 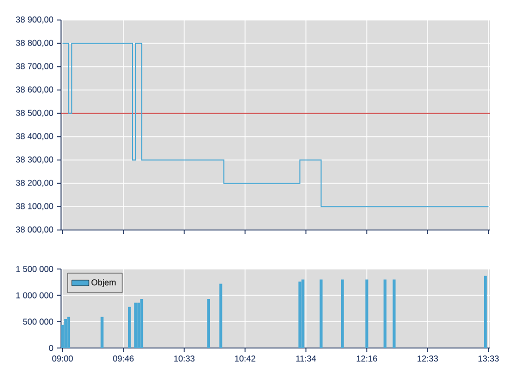 What do you see at coordinates (488, 359) in the screenshot?
I see `x-tick-label: 13:33` at bounding box center [488, 359].